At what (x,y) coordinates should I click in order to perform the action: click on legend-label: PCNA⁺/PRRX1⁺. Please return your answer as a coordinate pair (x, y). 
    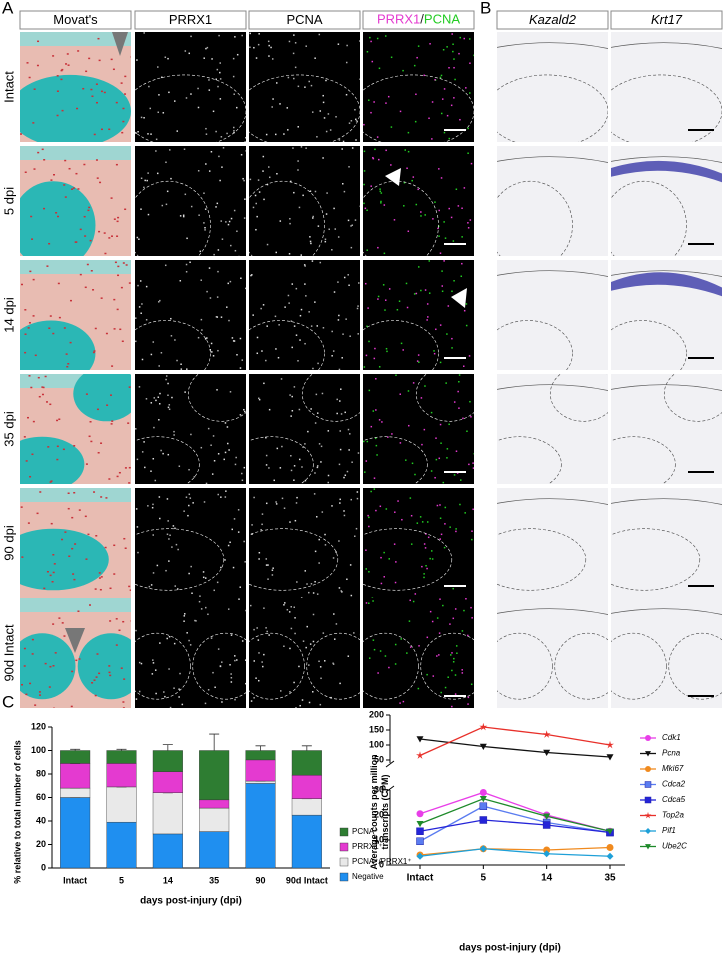
    Looking at the image, I should click on (382, 861).